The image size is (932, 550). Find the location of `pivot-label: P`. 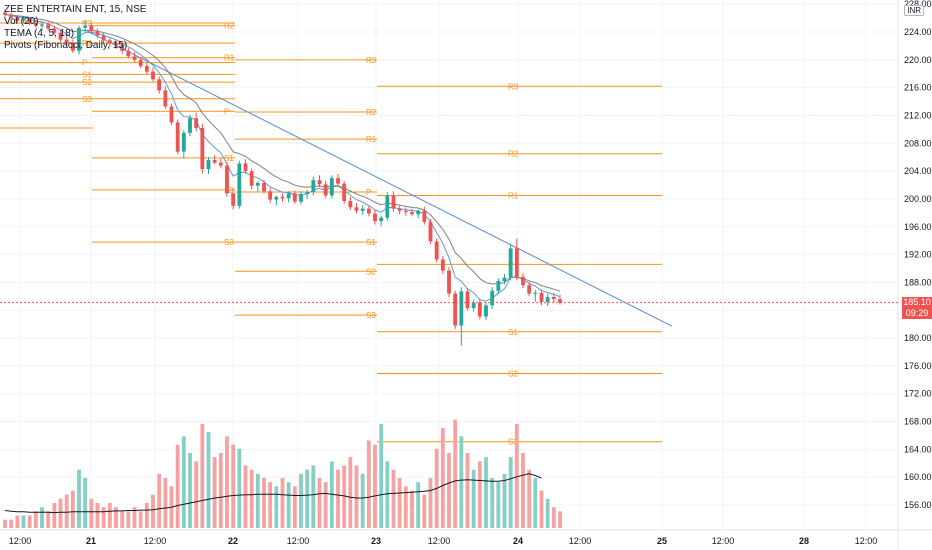

pivot-label: P is located at coordinates (368, 192).